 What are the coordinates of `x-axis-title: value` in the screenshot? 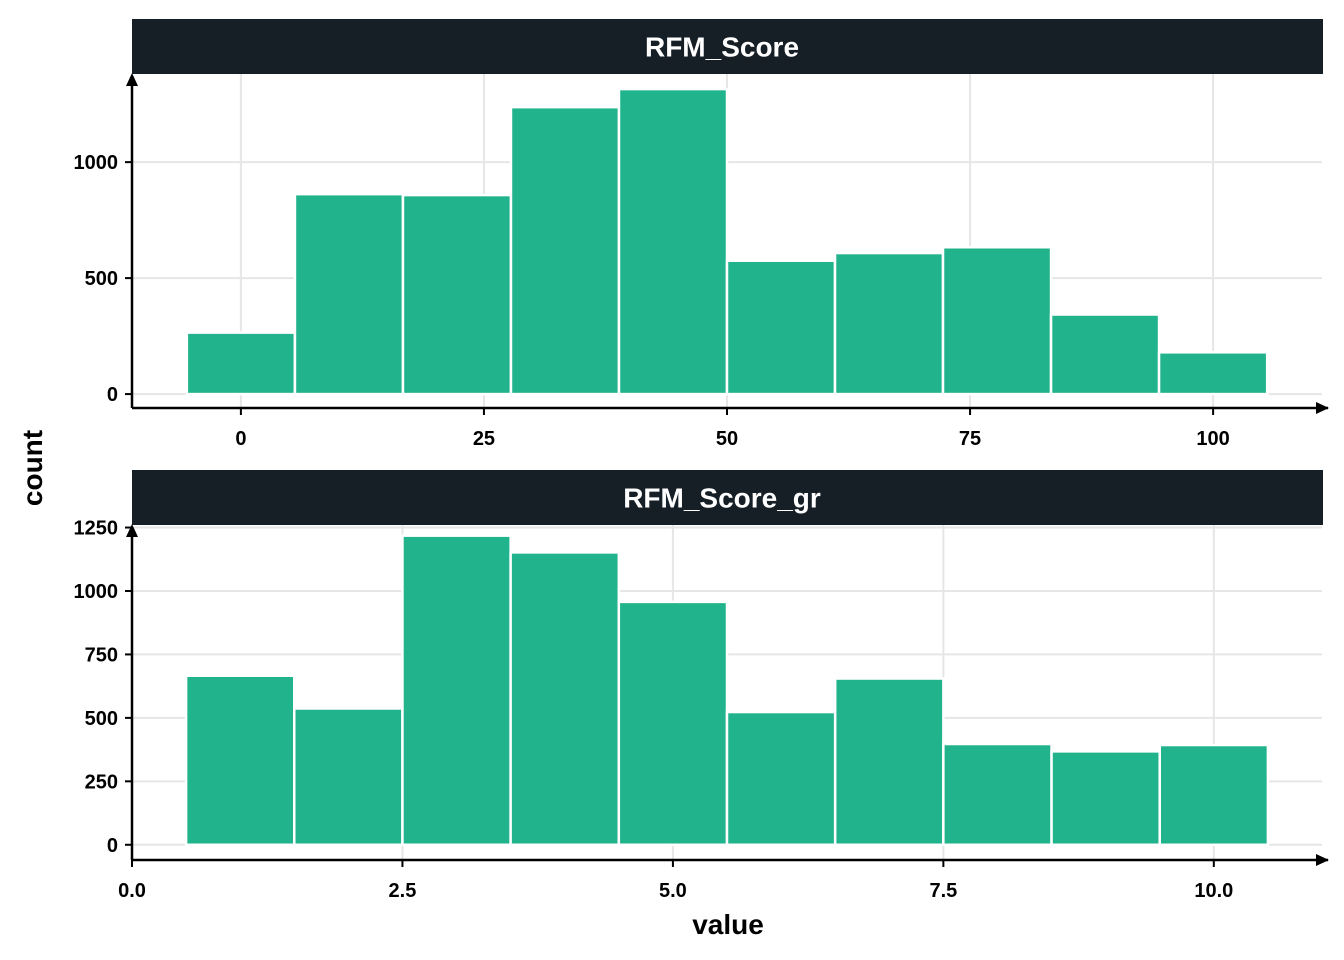 It's located at (728, 924).